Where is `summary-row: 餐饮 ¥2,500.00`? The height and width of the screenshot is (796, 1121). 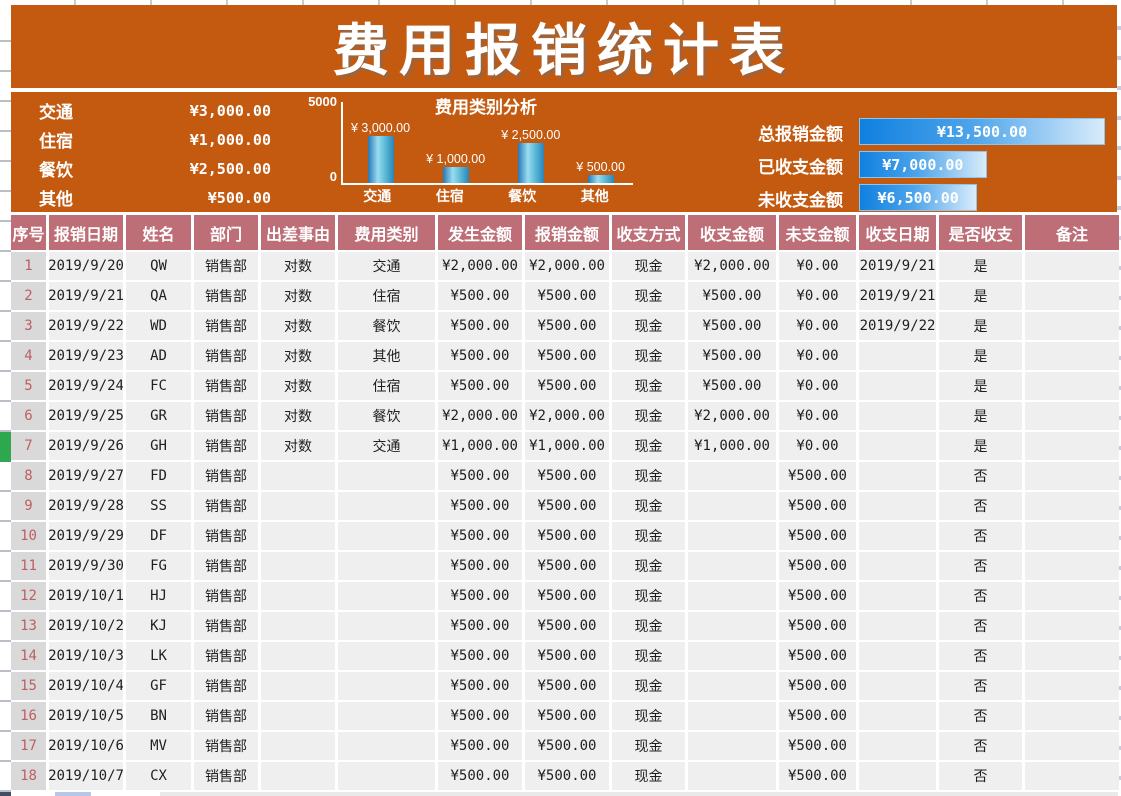
summary-row: 餐饮 ¥2,500.00 is located at coordinates (155, 168).